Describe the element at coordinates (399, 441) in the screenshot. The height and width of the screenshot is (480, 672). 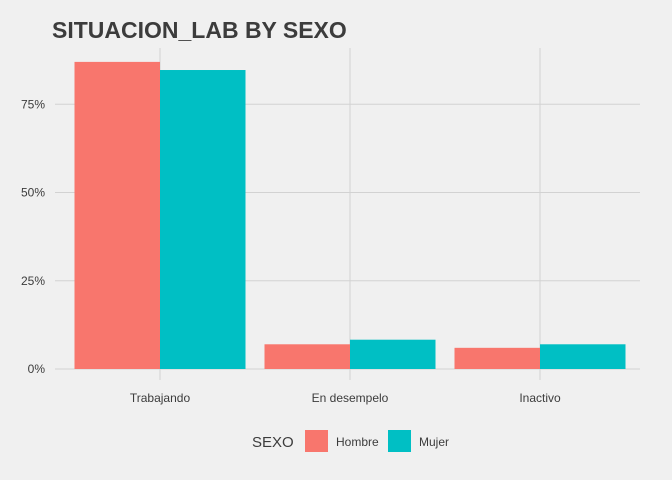
I see `legend-swatch-mujer` at that location.